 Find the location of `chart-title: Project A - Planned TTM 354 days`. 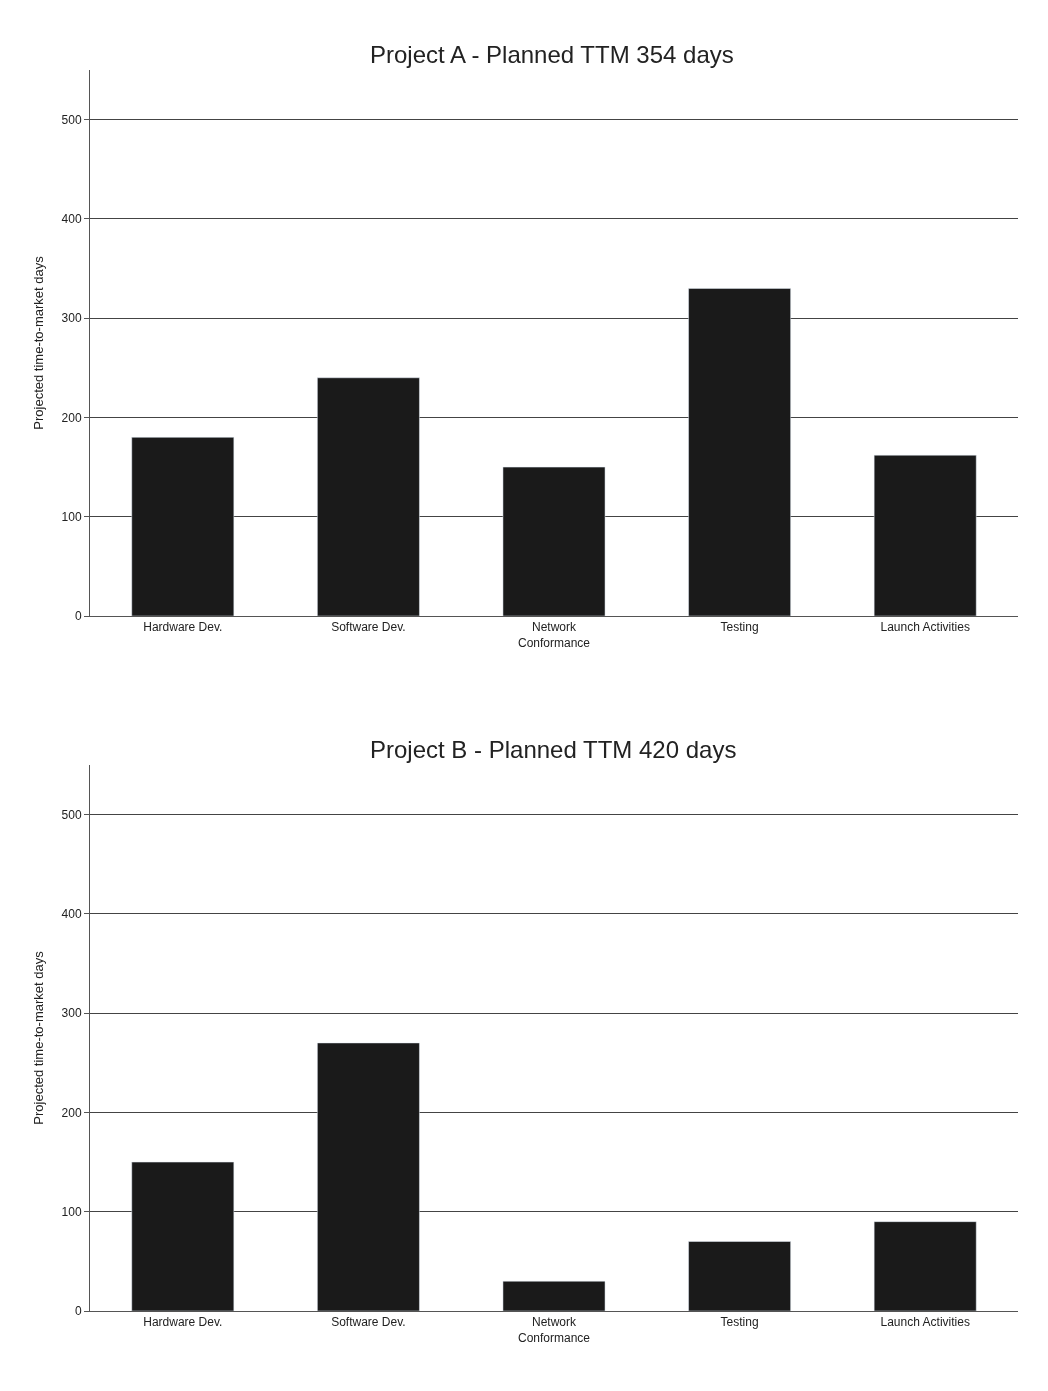

chart-title: Project A - Planned TTM 354 days is located at coordinates (552, 54).